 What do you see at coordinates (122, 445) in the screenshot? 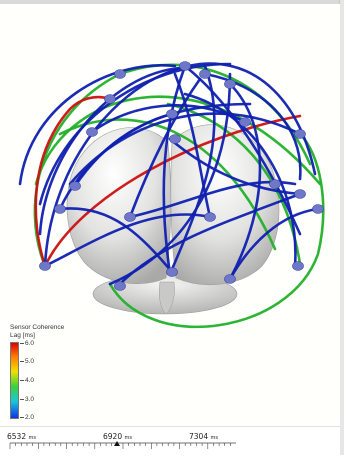
I see `time-ruler-scale` at bounding box center [122, 445].